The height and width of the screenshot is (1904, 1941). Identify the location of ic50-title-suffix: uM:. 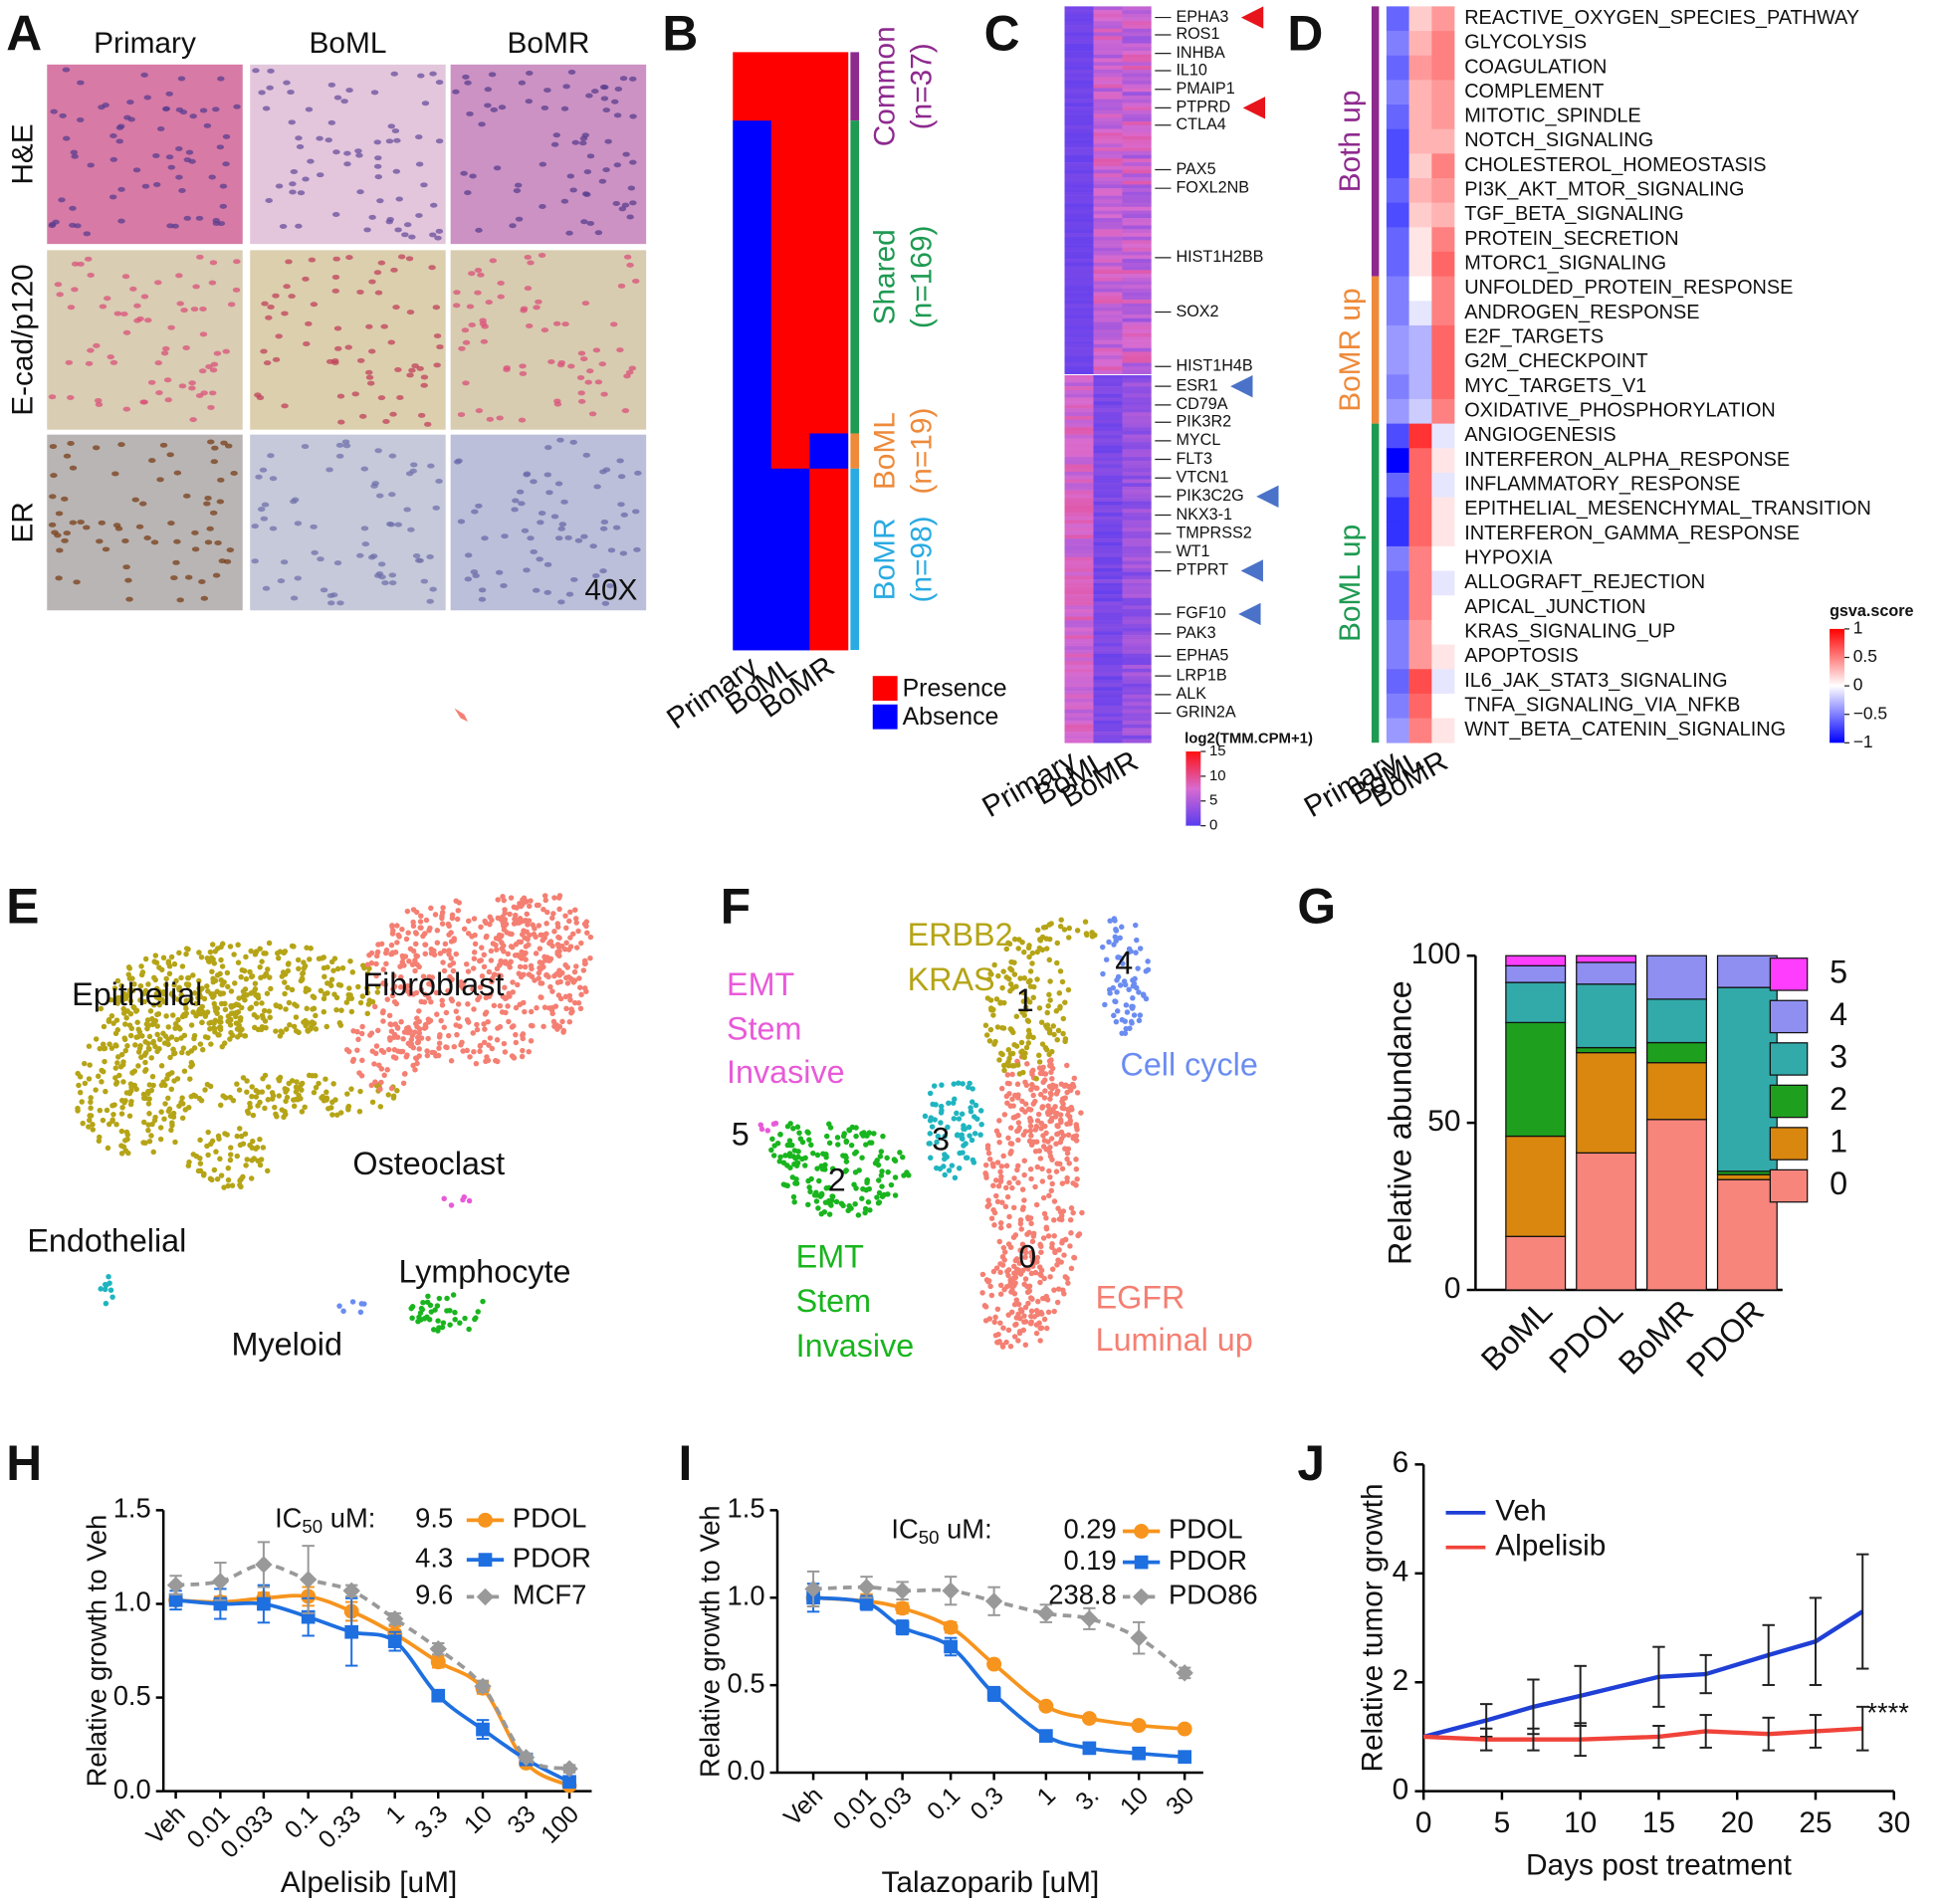
(965, 1529).